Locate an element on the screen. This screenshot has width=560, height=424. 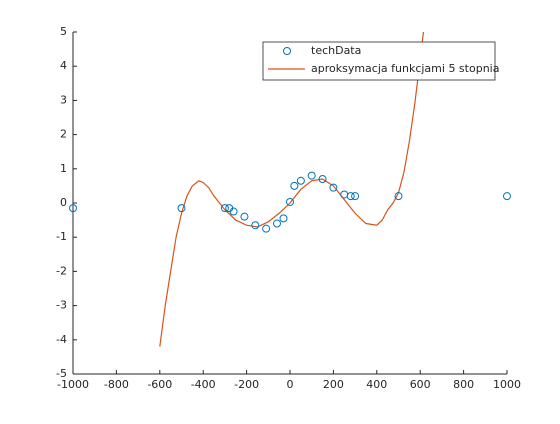
legend-label: aproksymacja funkcjami 5 stopnia is located at coordinates (405, 68).